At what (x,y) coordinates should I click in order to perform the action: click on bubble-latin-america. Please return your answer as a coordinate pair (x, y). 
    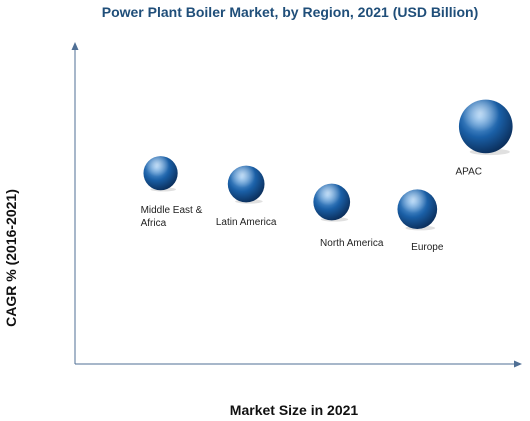
    Looking at the image, I should click on (246, 184).